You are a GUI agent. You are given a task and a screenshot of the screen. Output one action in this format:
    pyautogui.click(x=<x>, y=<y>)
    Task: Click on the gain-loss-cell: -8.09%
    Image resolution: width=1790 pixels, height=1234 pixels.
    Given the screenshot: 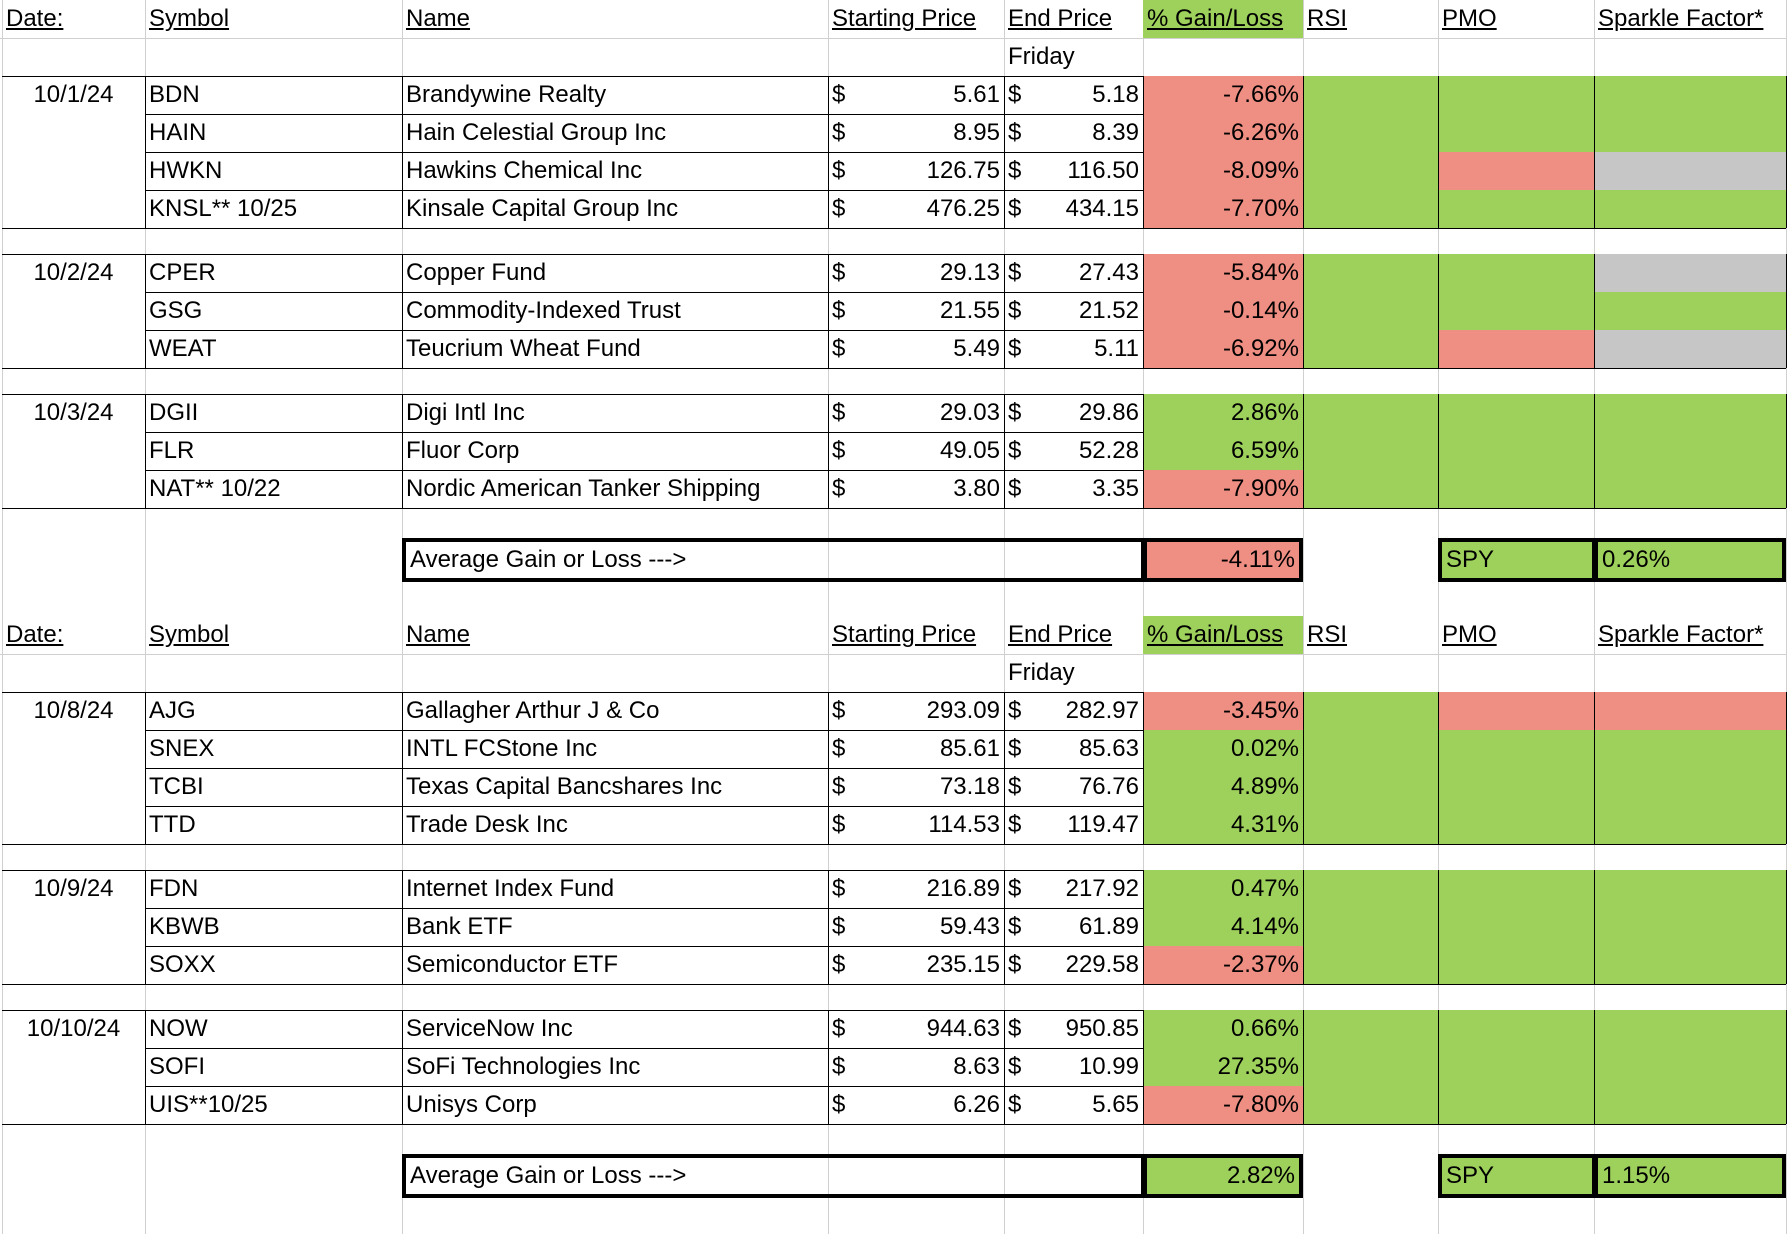 What is the action you would take?
    pyautogui.click(x=1260, y=170)
    